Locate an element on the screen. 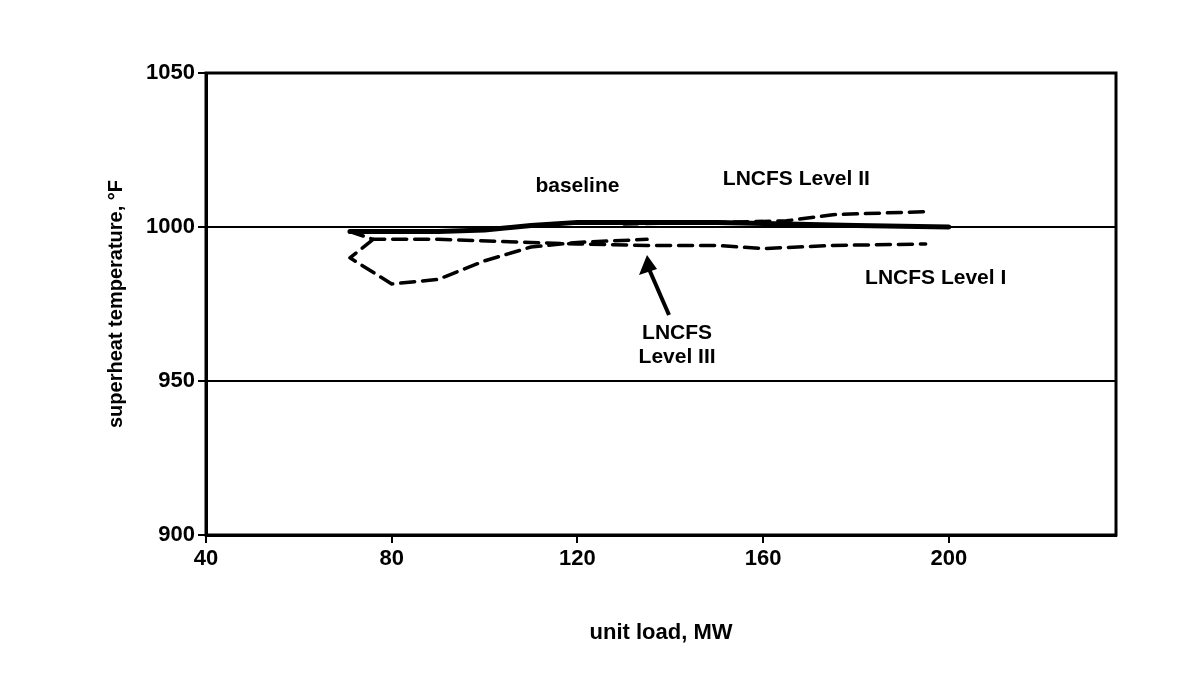 The image size is (1194, 690). y-tick-label: 900 is located at coordinates (176, 534).